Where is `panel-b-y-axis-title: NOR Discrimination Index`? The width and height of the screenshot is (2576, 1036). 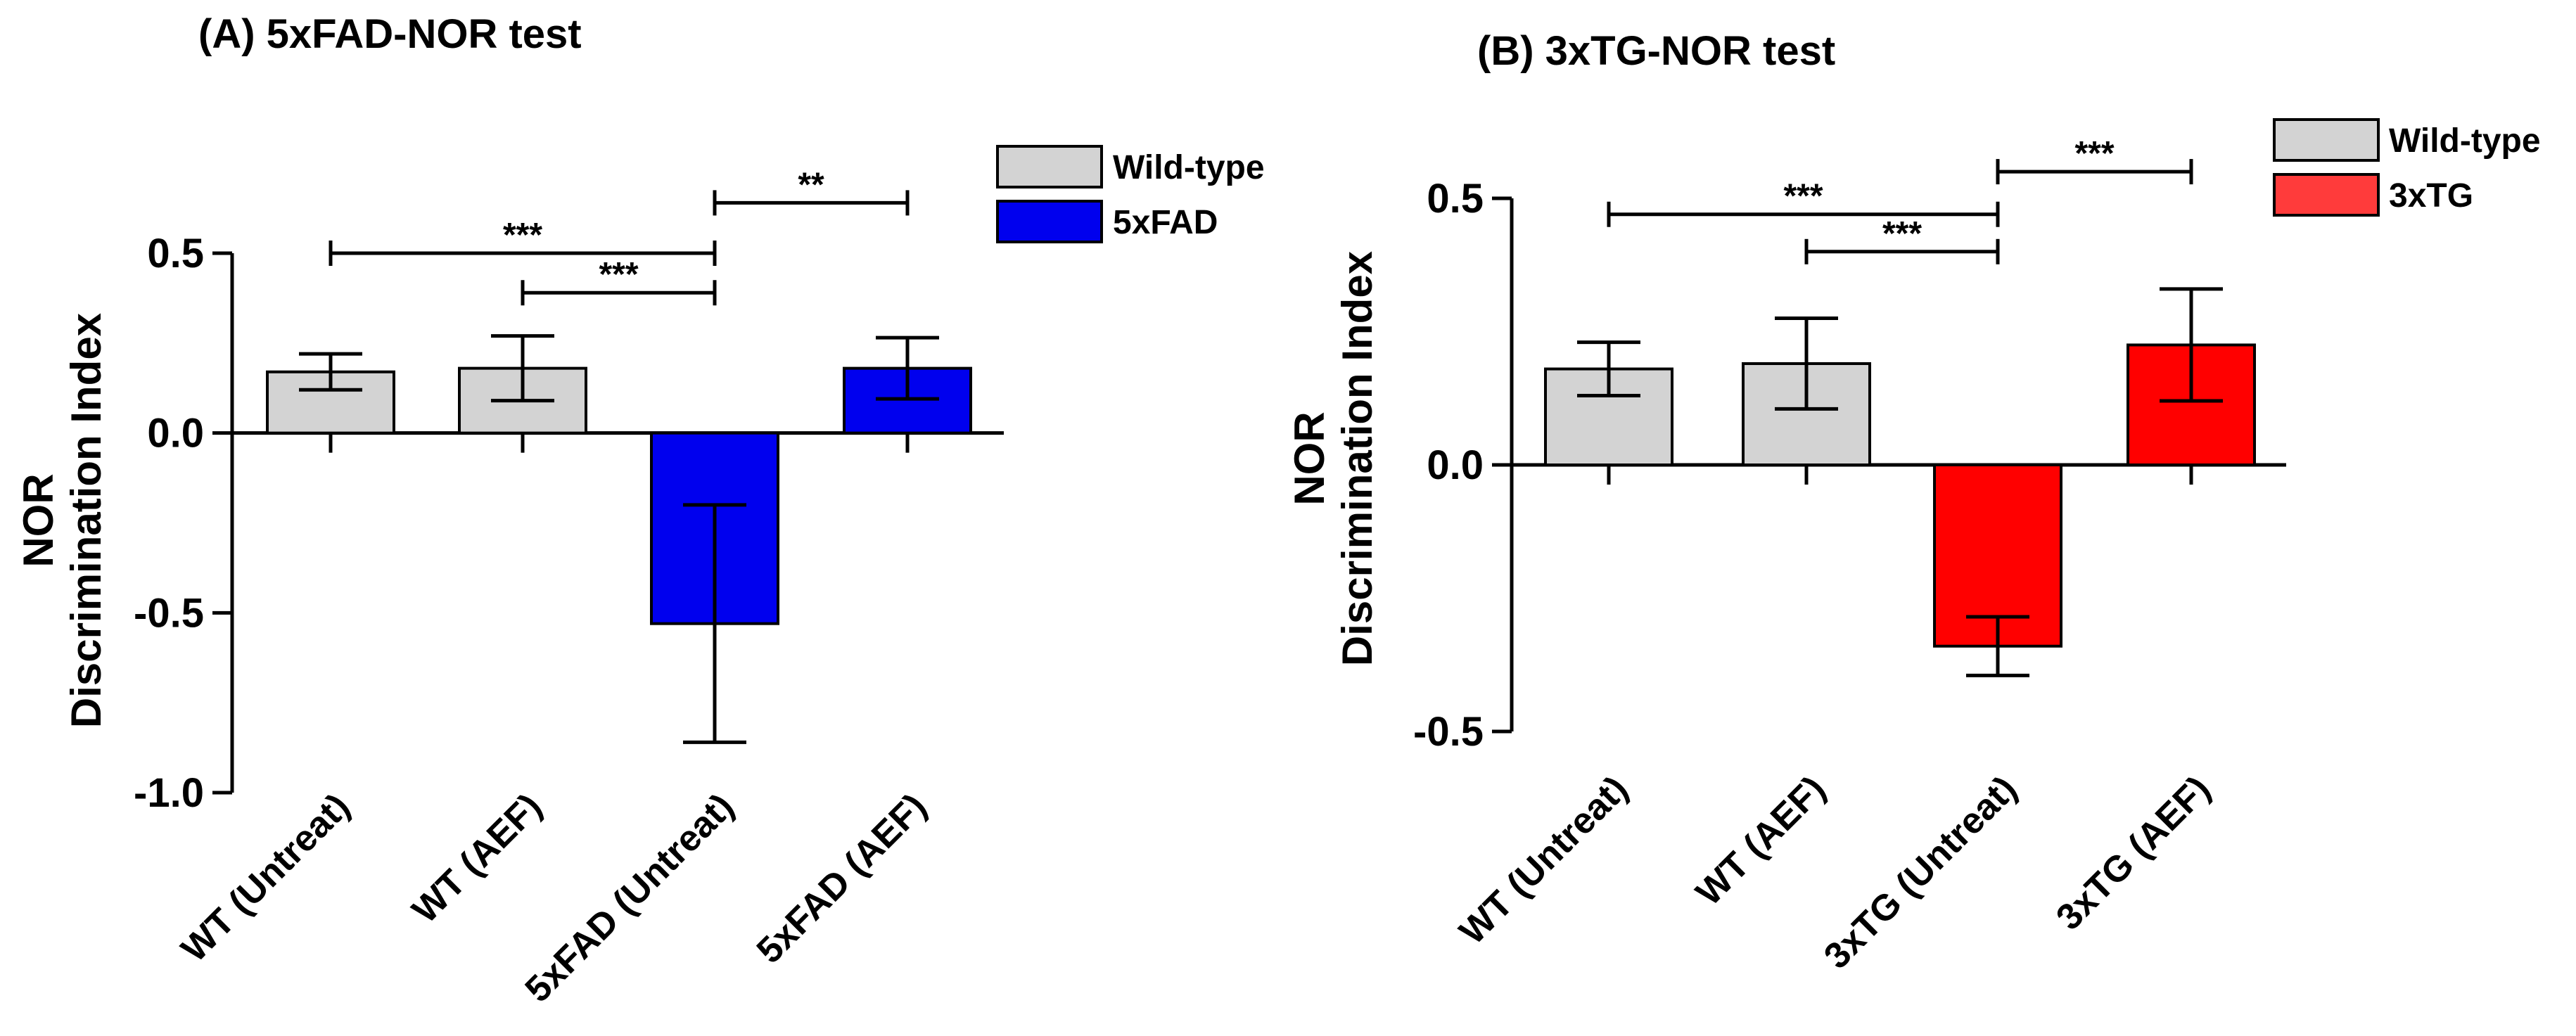 panel-b-y-axis-title: NOR Discrimination Index is located at coordinates (1333, 458).